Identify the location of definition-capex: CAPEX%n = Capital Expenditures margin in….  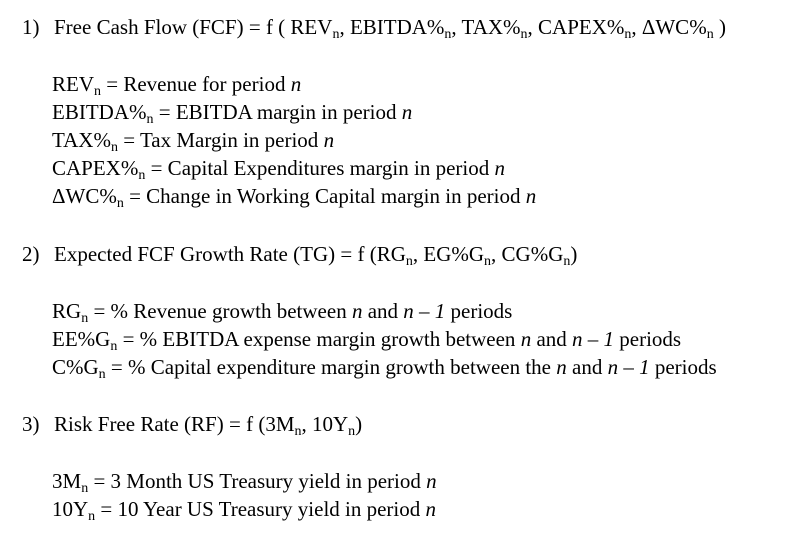
(278, 168).